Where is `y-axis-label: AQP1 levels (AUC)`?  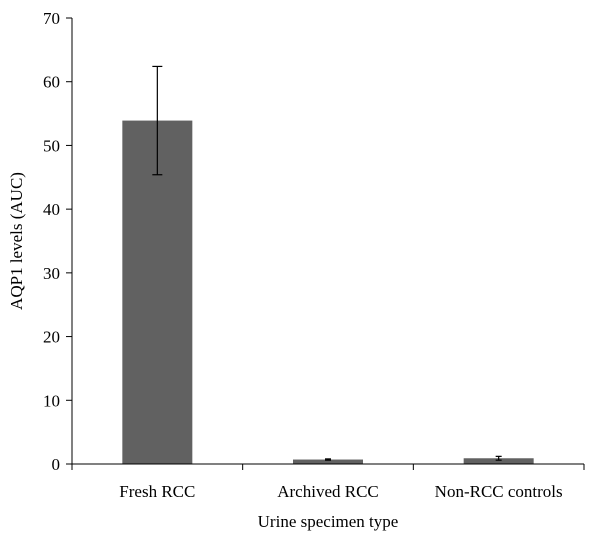 y-axis-label: AQP1 levels (AUC) is located at coordinates (16, 241).